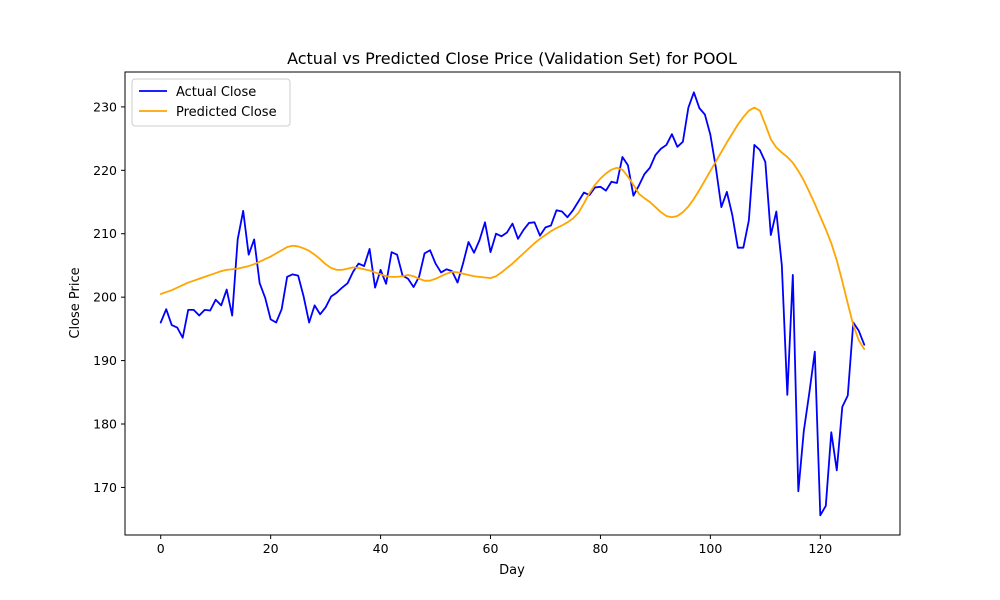 This screenshot has width=1000, height=600. What do you see at coordinates (105, 424) in the screenshot?
I see `y-tick-label: 180` at bounding box center [105, 424].